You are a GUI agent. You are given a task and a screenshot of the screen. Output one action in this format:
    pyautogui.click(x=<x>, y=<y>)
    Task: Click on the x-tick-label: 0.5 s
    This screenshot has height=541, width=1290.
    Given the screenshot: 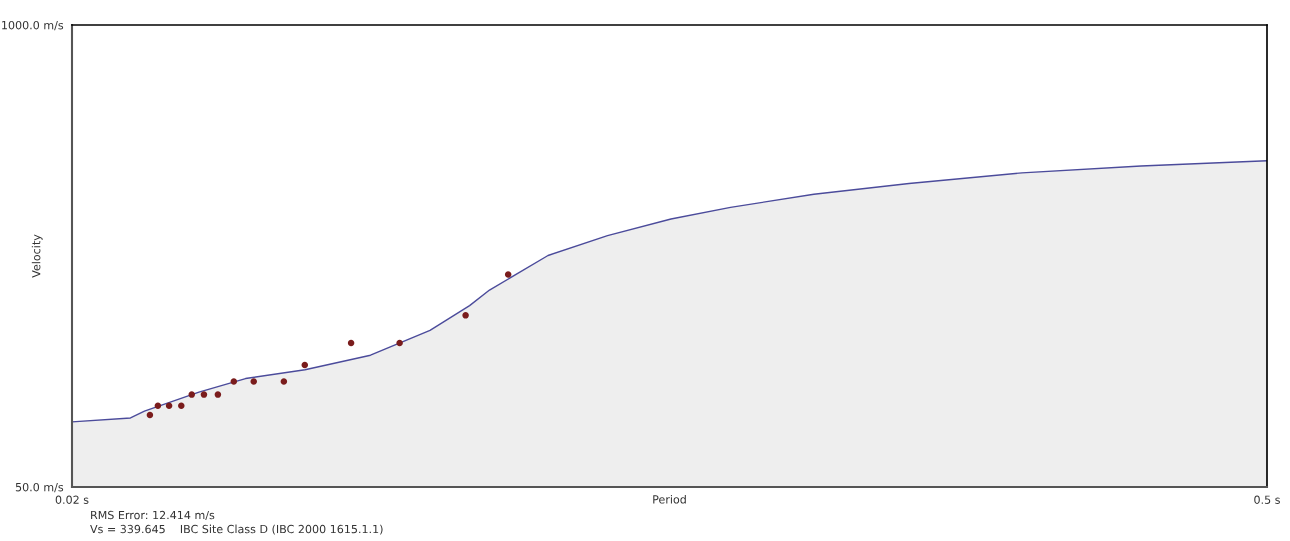 What is the action you would take?
    pyautogui.click(x=1267, y=499)
    